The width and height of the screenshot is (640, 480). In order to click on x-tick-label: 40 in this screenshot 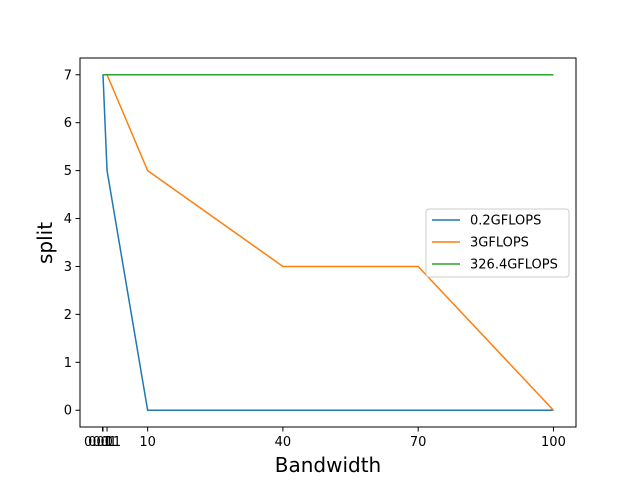, I will do `click(283, 442)`.